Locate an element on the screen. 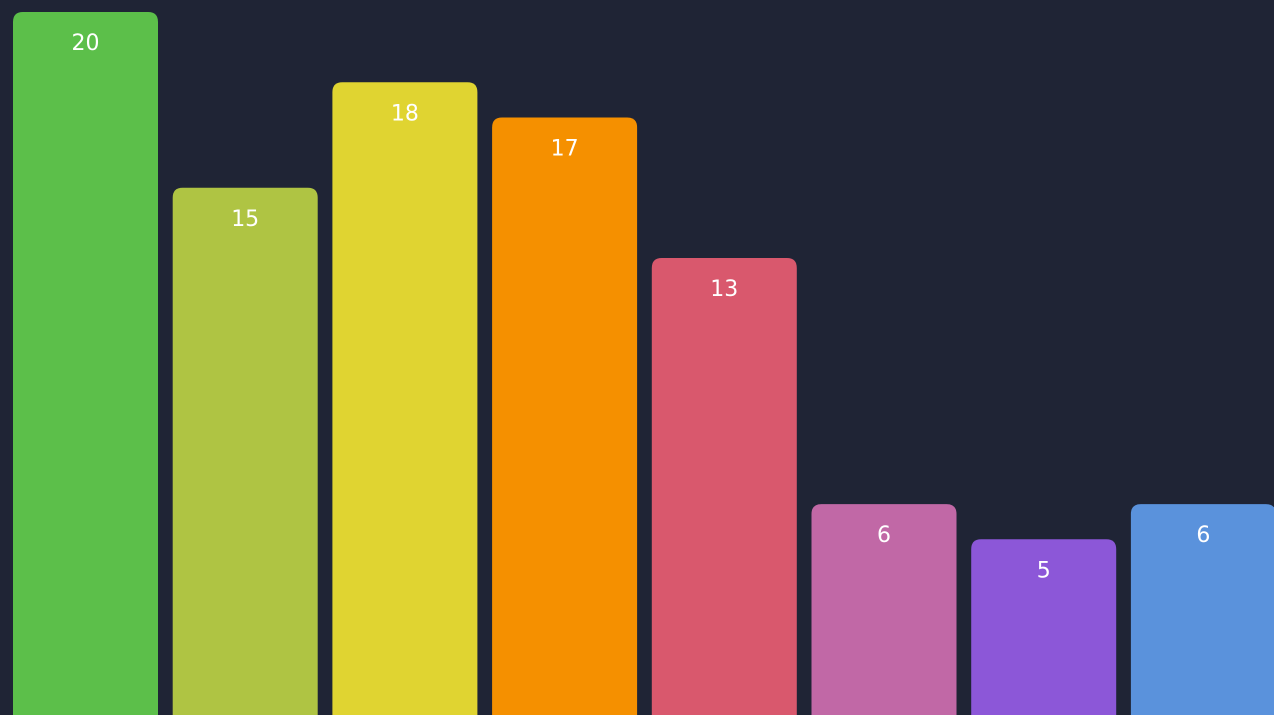 The width and height of the screenshot is (1274, 715). bar-value-label-2: 15 is located at coordinates (245, 219).